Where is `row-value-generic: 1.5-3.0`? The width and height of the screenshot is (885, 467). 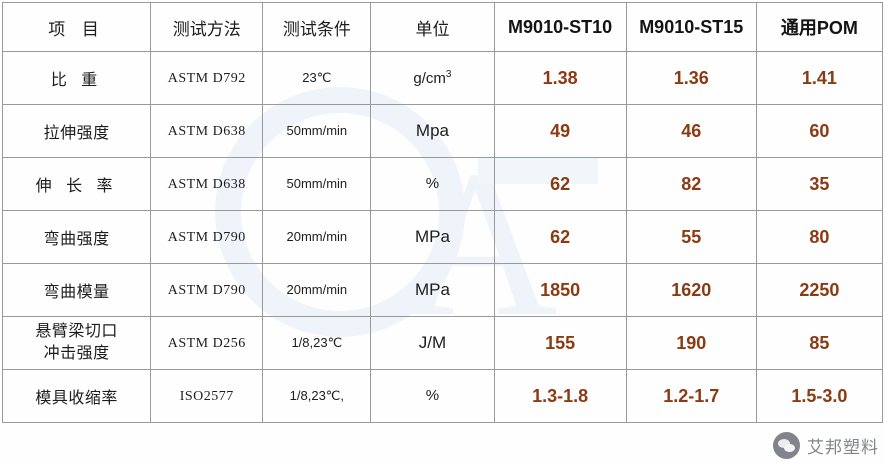
row-value-generic: 1.5-3.0 is located at coordinates (819, 396).